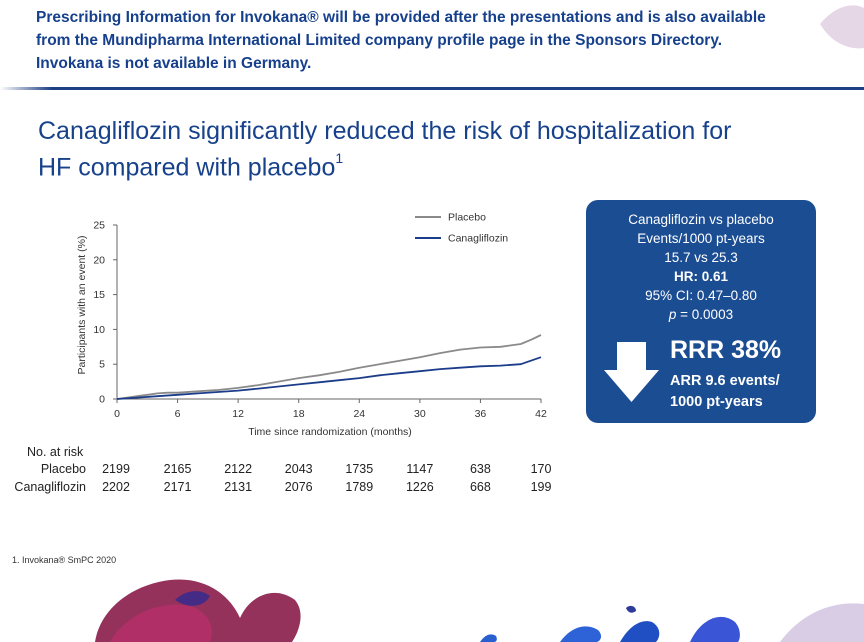 This screenshot has height=642, width=864. I want to click on x-tick-label: 6, so click(178, 414).